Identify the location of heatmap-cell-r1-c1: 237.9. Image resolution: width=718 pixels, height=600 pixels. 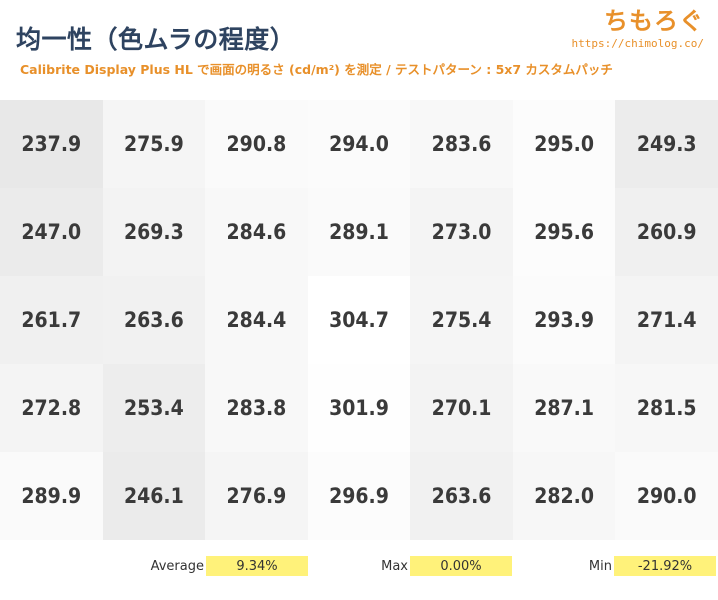
(51, 144).